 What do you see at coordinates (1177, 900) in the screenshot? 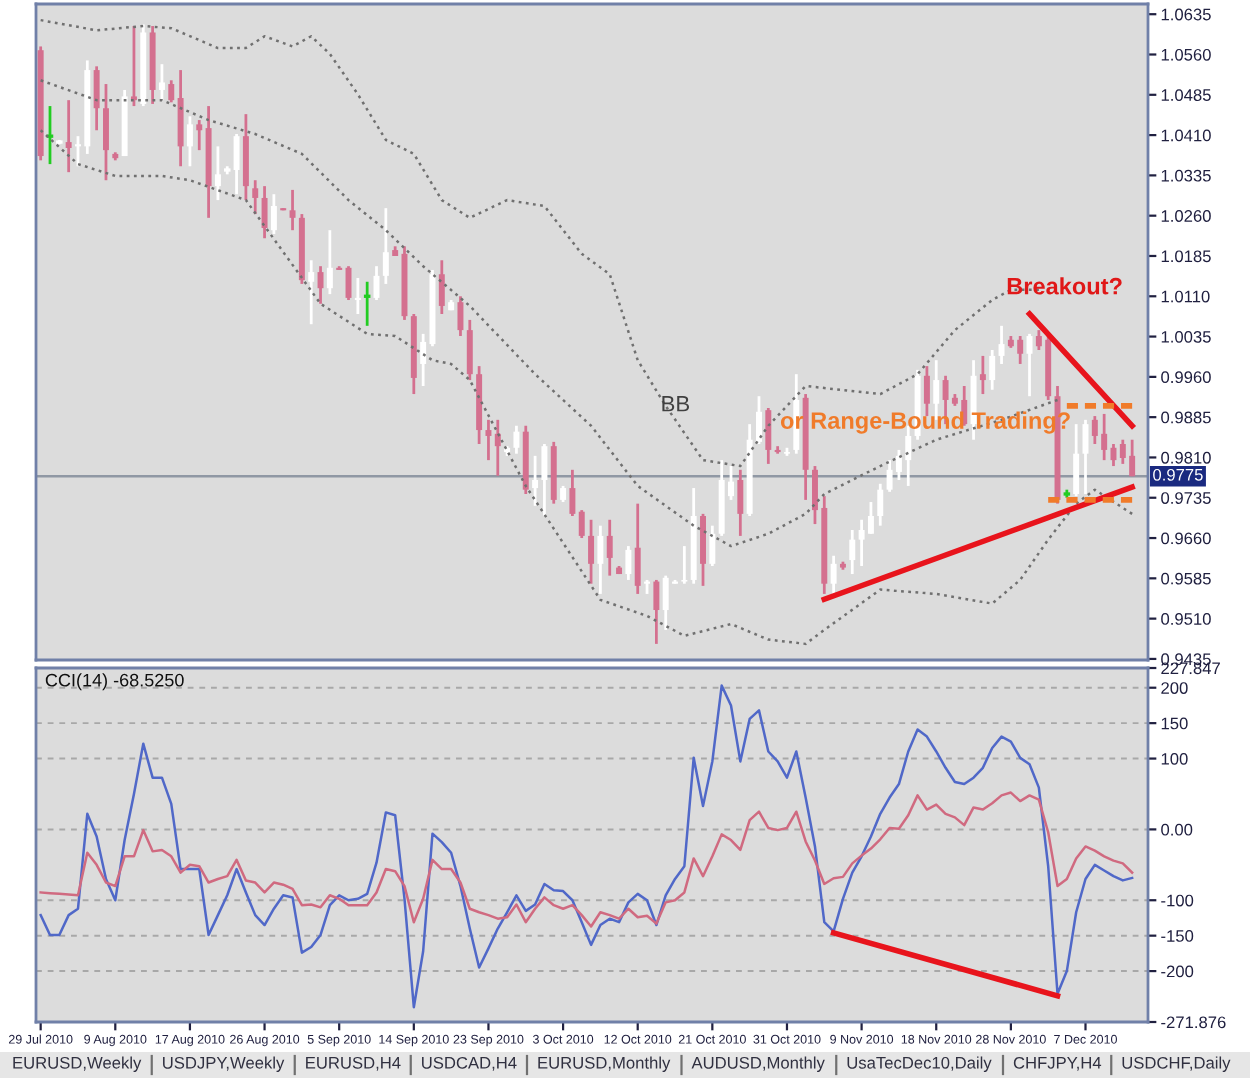
I see `y-tick-label: -100` at bounding box center [1177, 900].